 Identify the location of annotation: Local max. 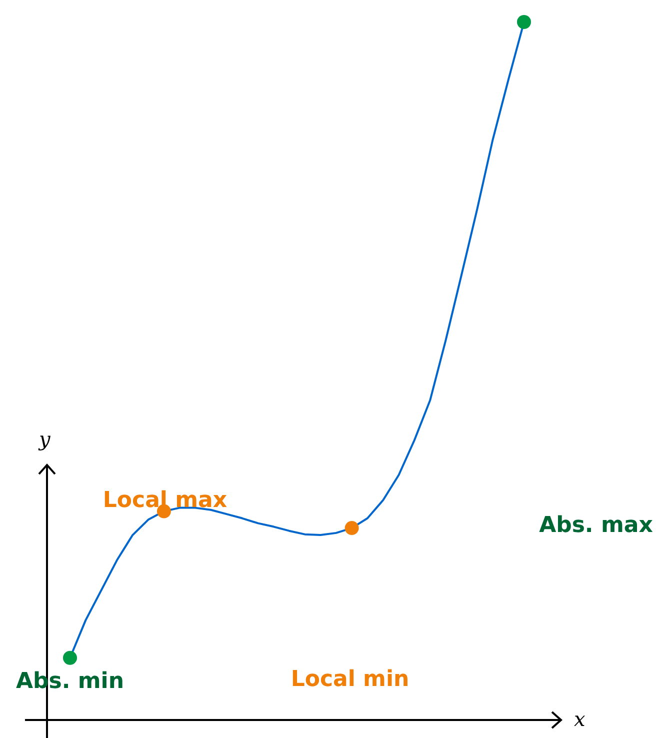
(165, 500).